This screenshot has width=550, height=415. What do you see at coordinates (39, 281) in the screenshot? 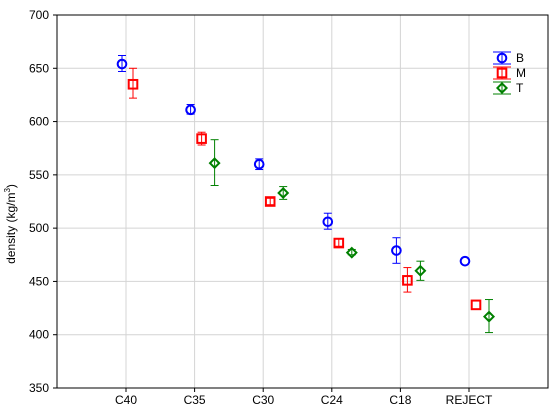
I see `y-tick-label: 450` at bounding box center [39, 281].